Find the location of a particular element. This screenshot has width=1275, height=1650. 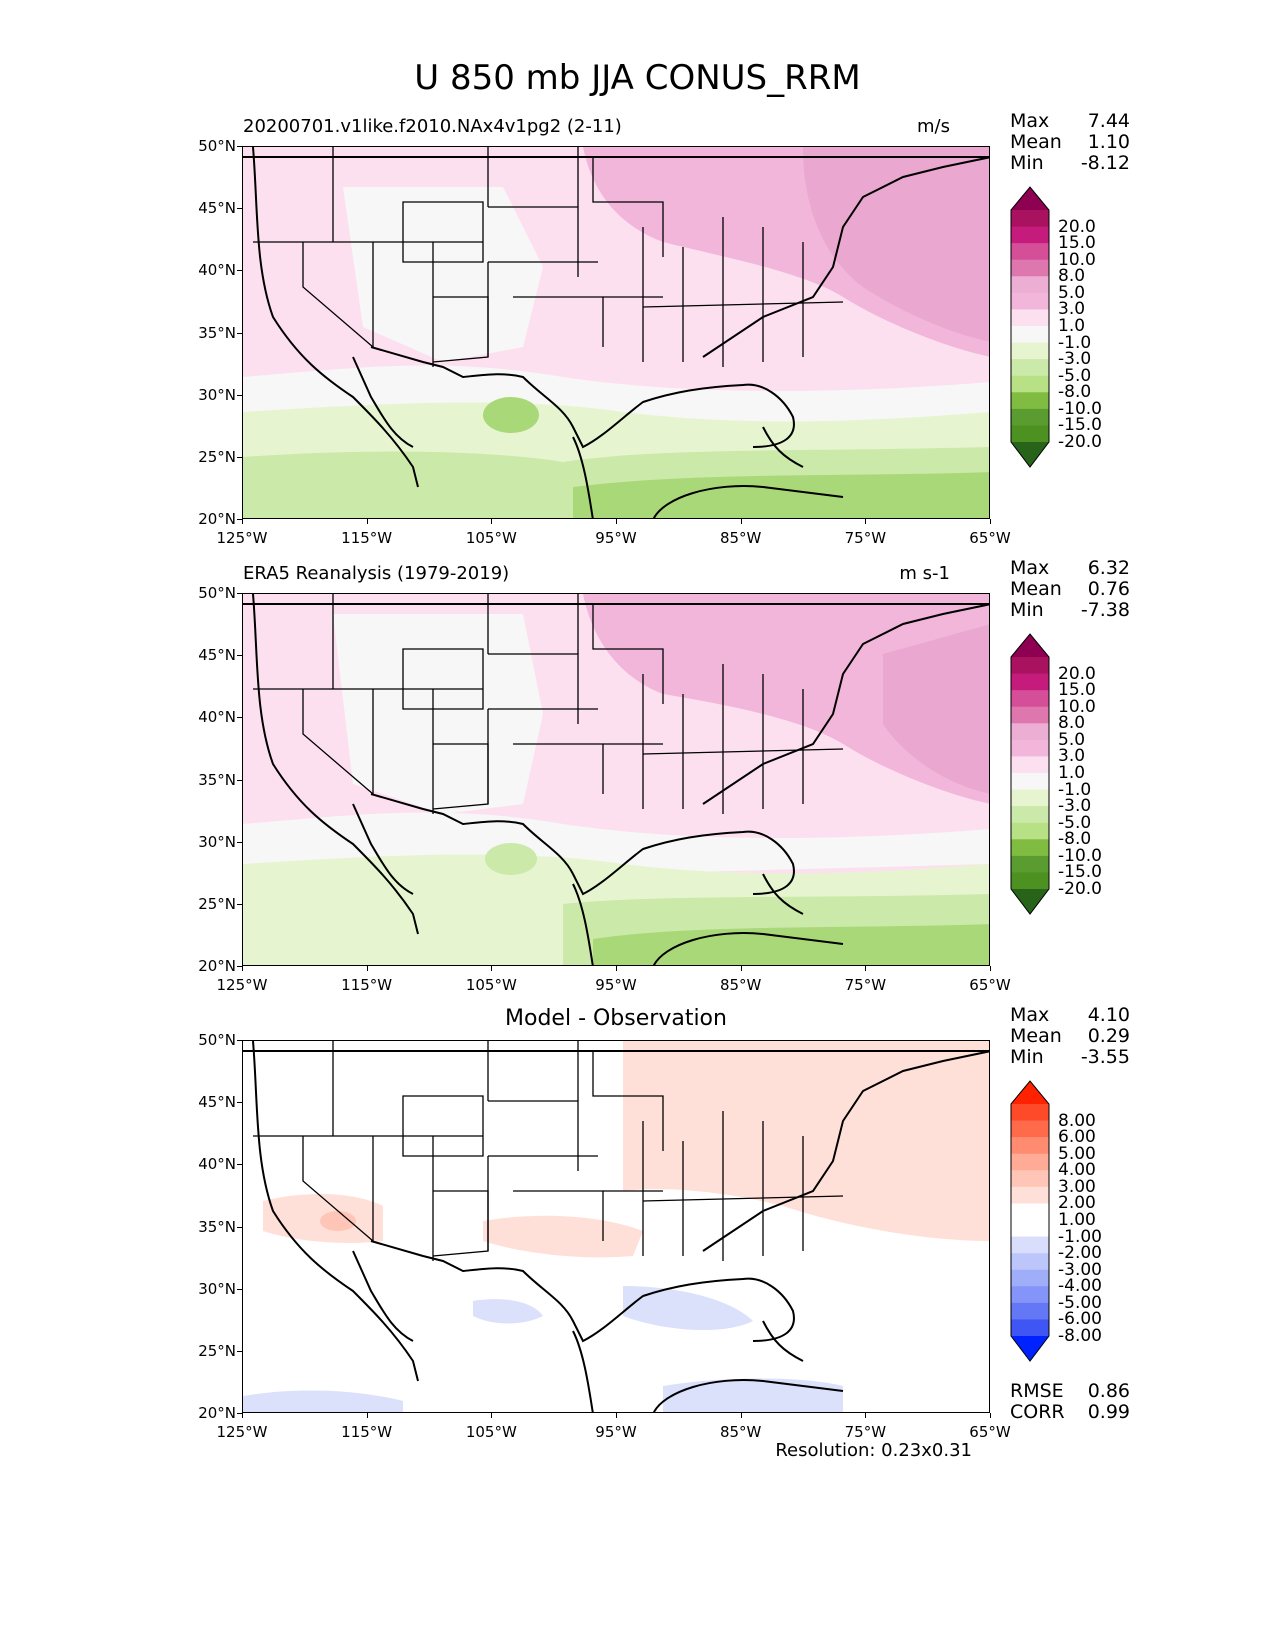

summary-label-rmse: RMSE is located at coordinates (1037, 1391).